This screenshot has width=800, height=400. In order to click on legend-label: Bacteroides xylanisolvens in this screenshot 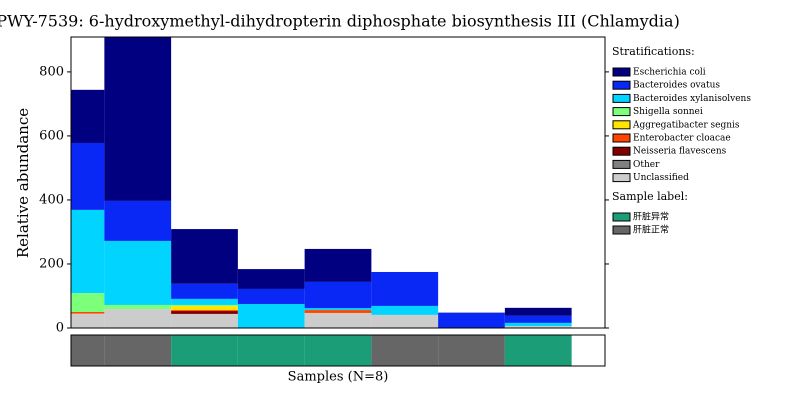, I will do `click(692, 99)`.